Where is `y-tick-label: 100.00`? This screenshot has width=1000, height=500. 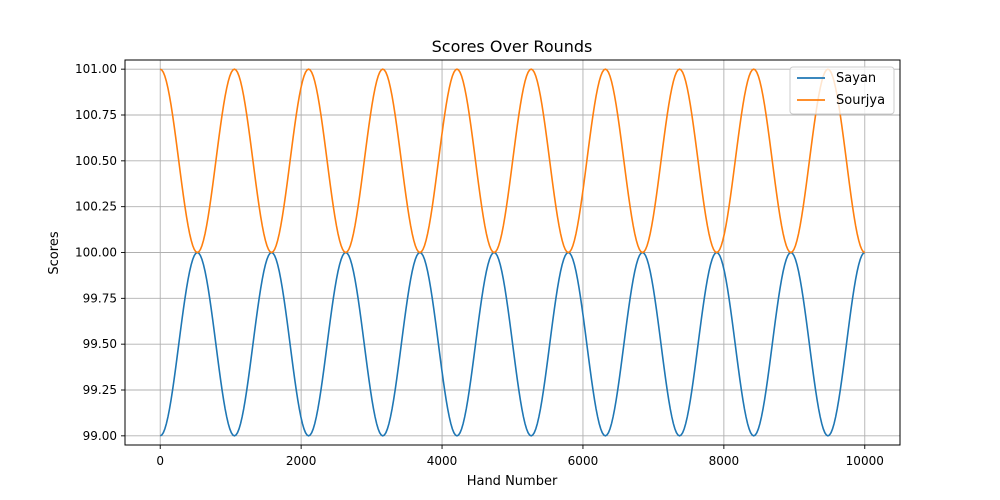
y-tick-label: 100.00 is located at coordinates (96, 253).